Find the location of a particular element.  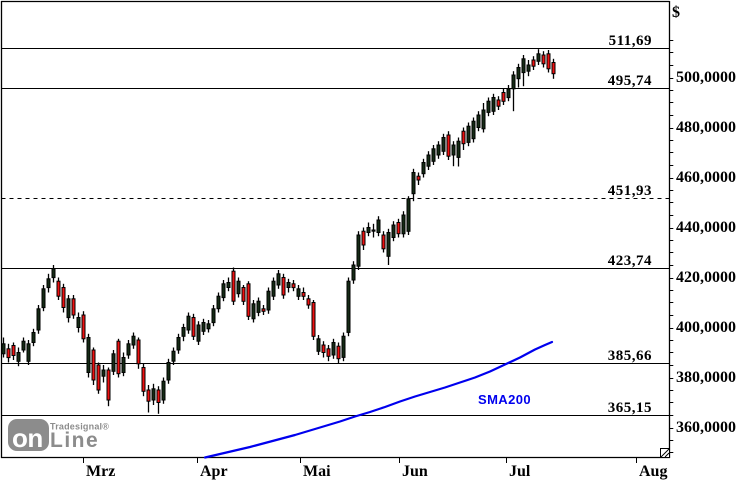

svg-text: Apr is located at coordinates (214, 471).